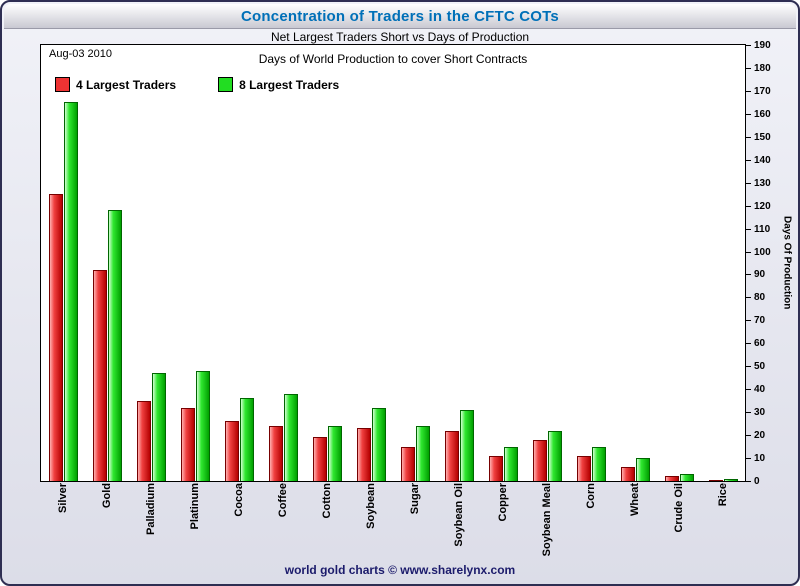 This screenshot has width=800, height=586. I want to click on x-label-text-corn: Corn, so click(591, 496).